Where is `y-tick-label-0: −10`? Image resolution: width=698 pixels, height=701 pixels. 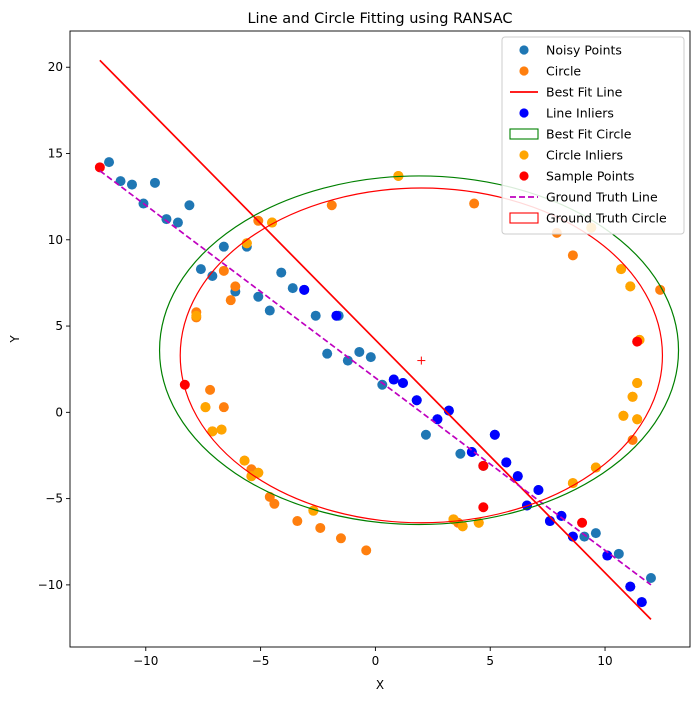
y-tick-label-0: −10 is located at coordinates (50, 585).